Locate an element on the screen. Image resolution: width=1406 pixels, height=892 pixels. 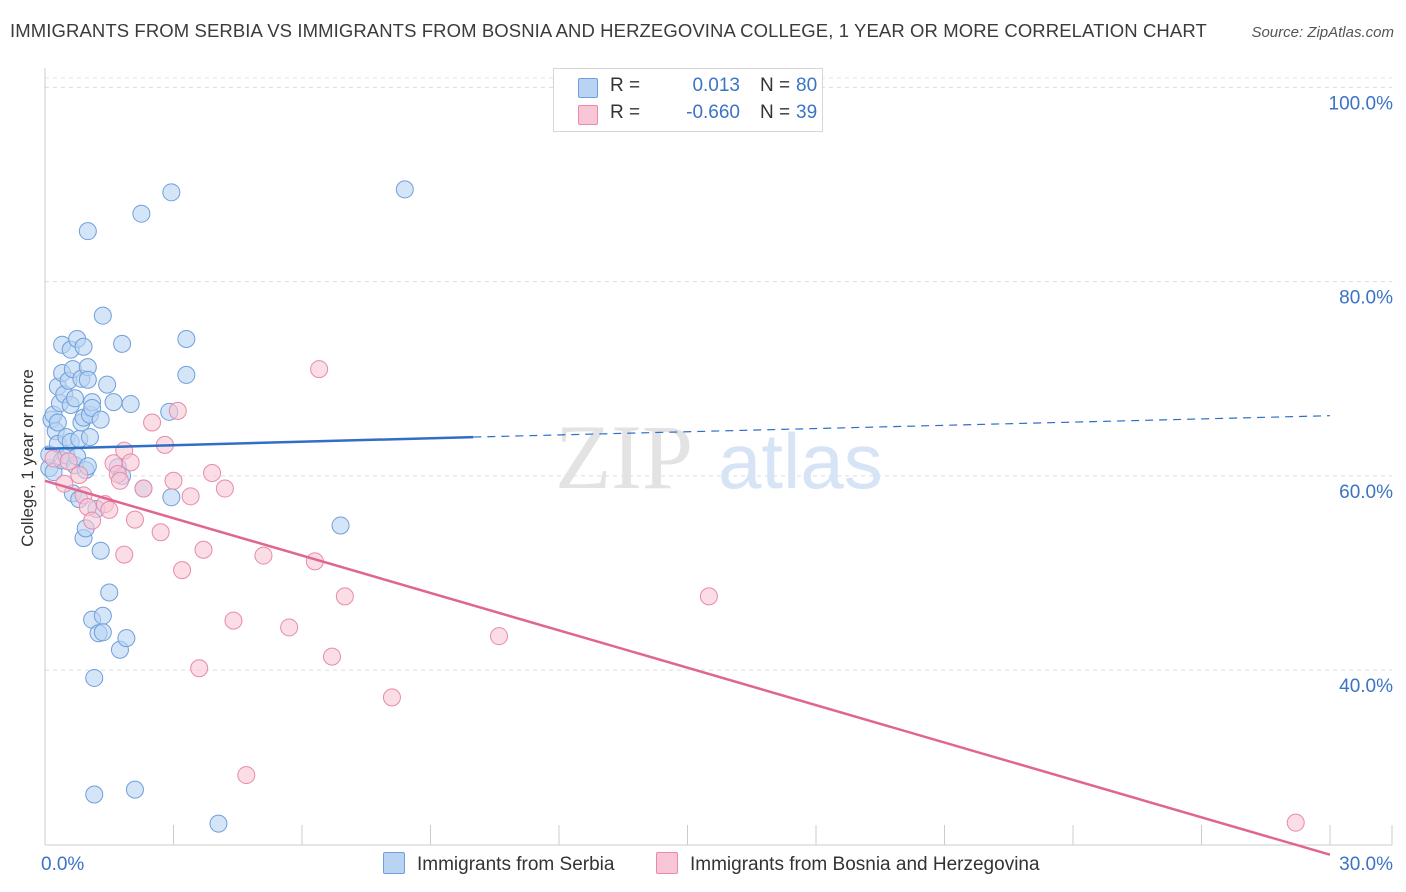
bottom-legend-serbia: Immigrants from Serbia is located at coordinates (498, 864).